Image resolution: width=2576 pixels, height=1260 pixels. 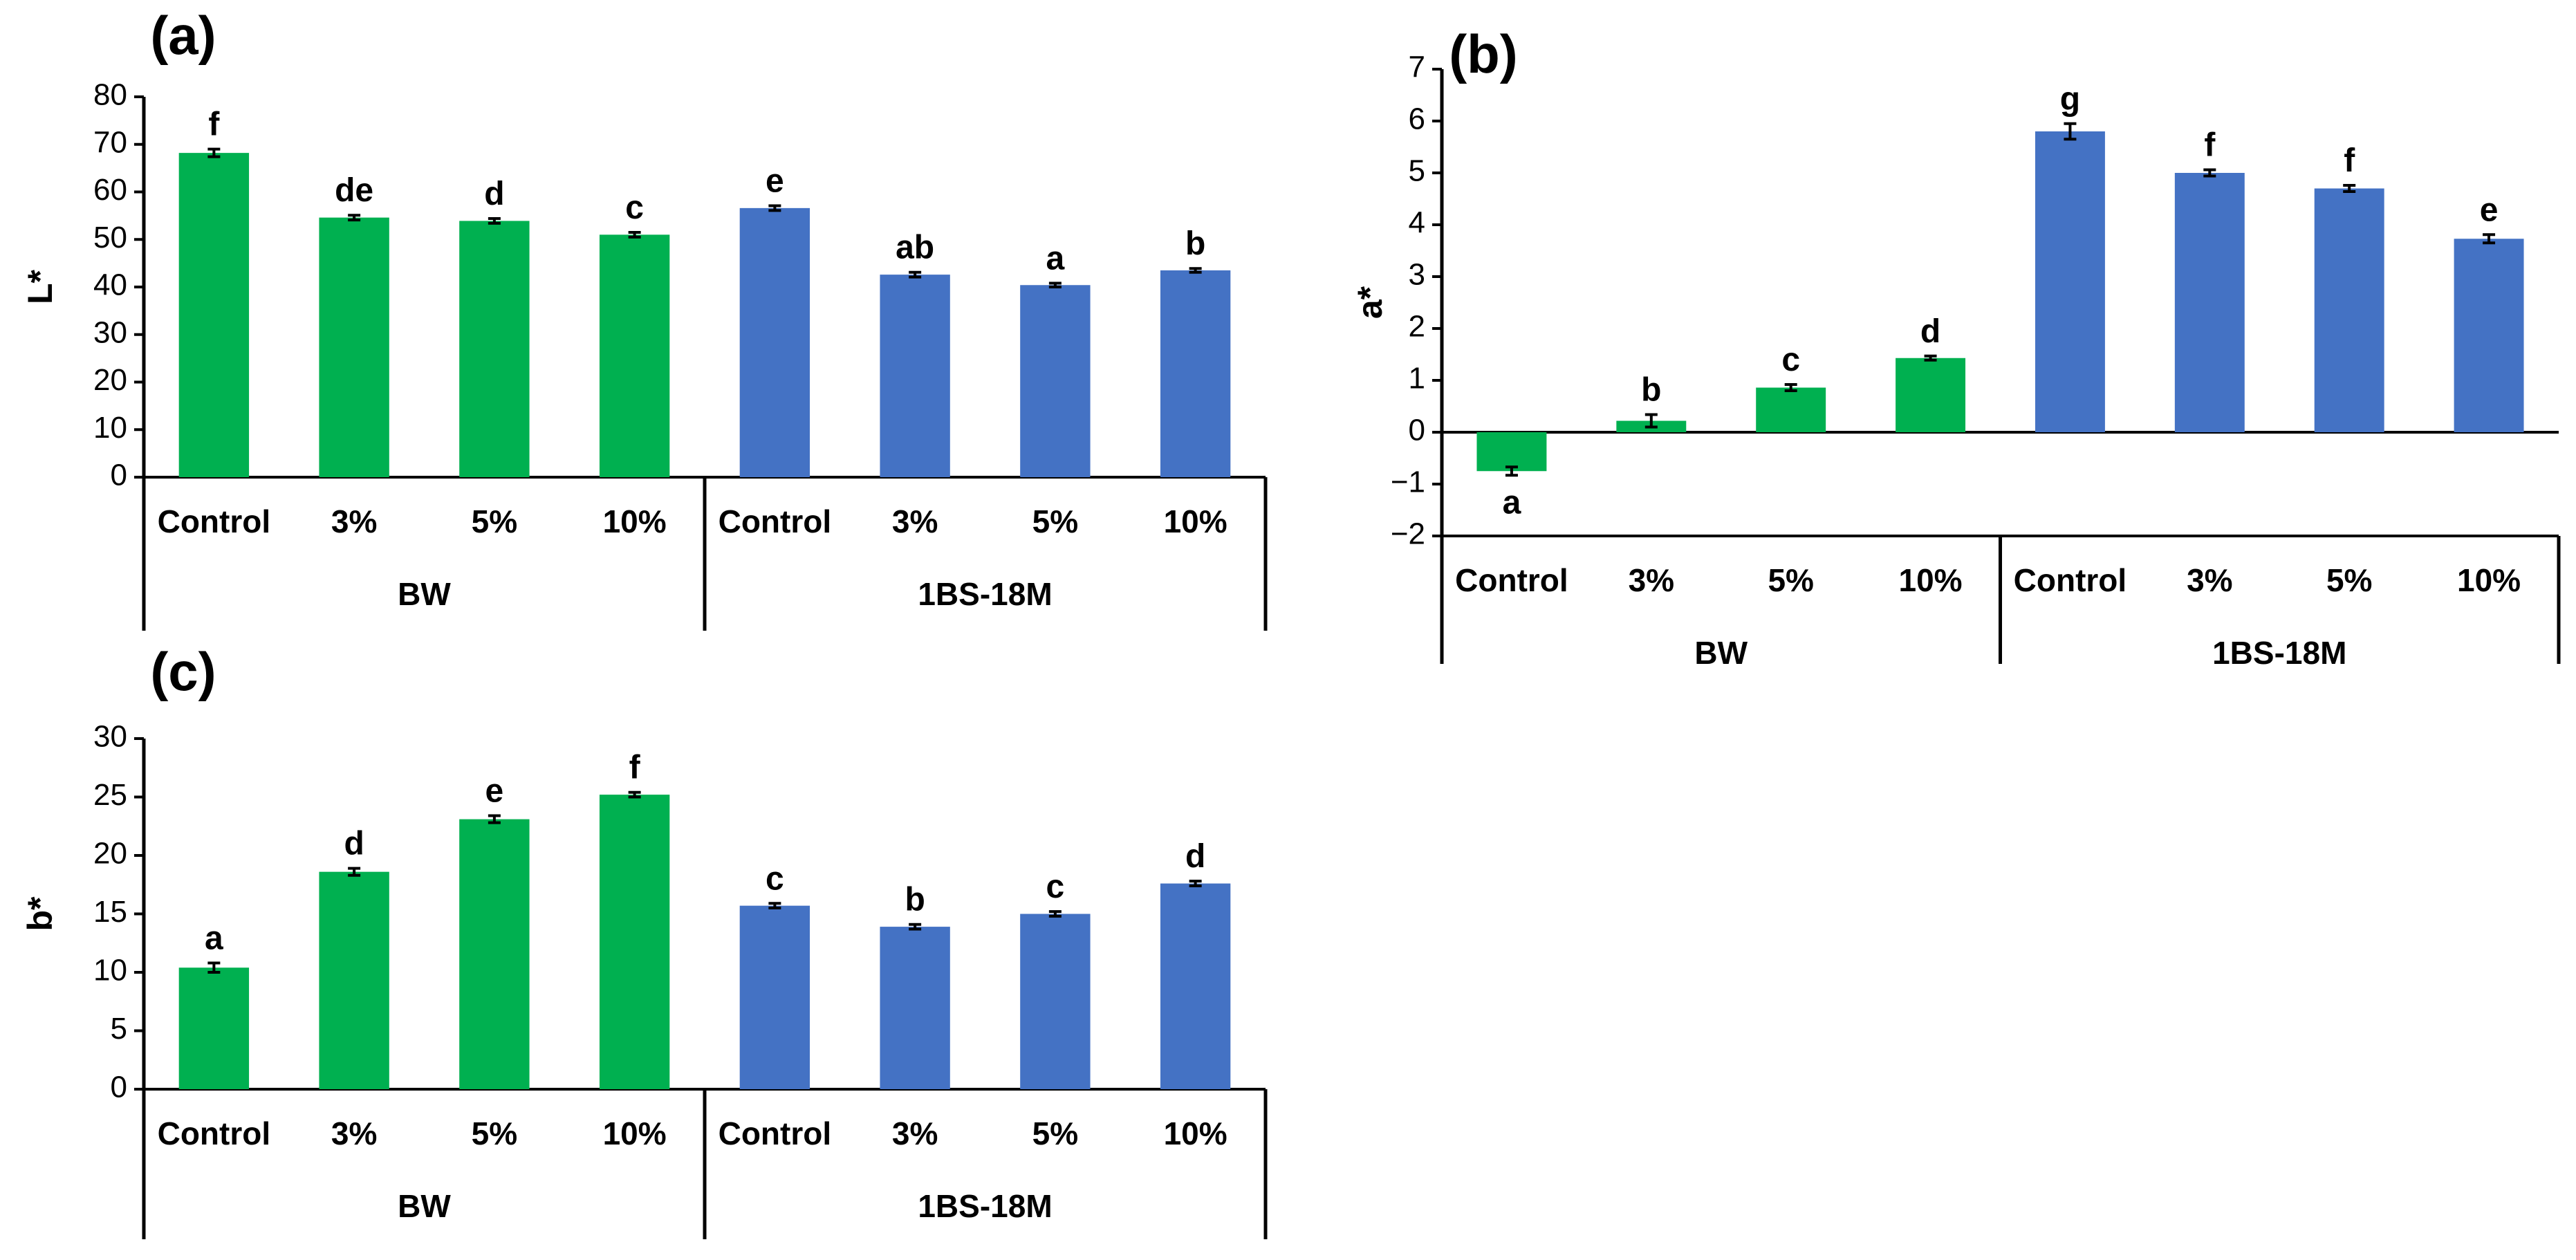 I want to click on y-tick-label: 5, so click(x=1417, y=171).